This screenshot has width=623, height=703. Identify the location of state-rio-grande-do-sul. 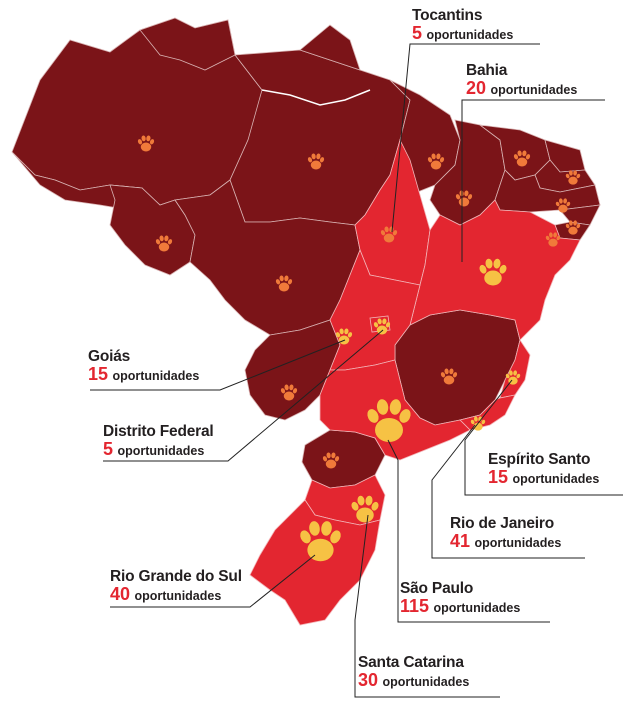
(315, 562).